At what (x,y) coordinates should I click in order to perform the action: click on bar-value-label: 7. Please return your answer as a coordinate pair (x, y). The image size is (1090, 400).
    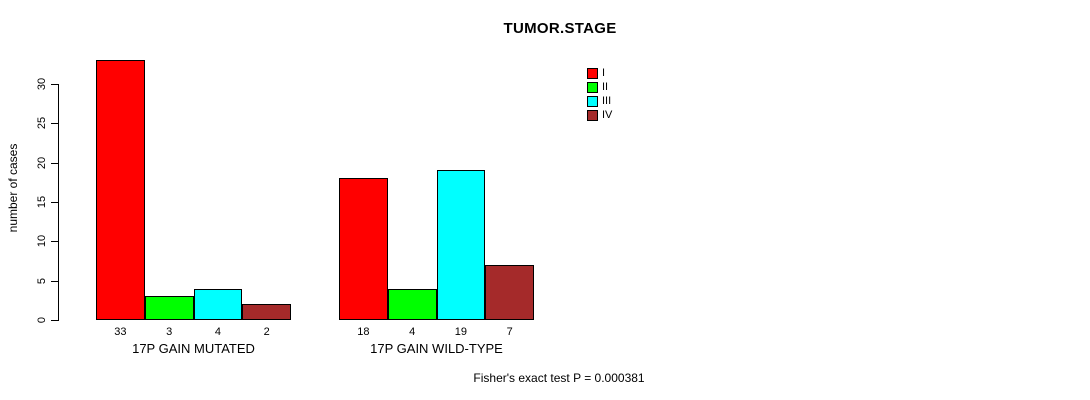
    Looking at the image, I should click on (509, 332).